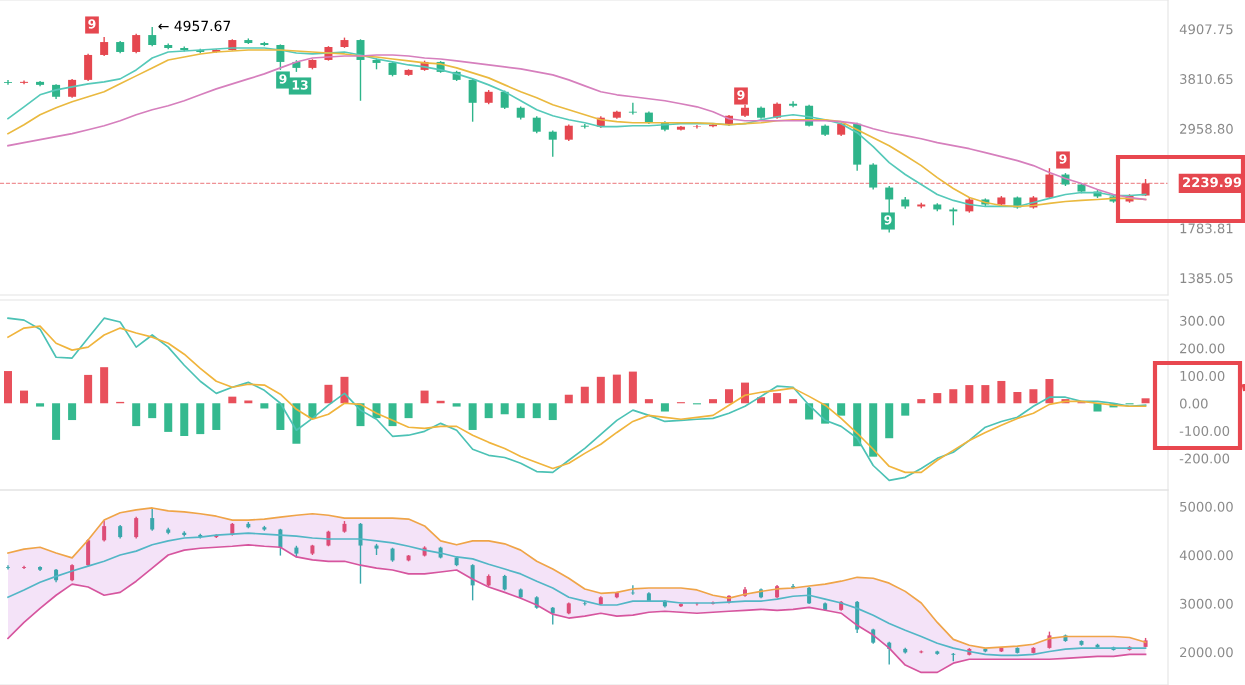 Image resolution: width=1245 pixels, height=685 pixels. What do you see at coordinates (1202, 375) in the screenshot?
I see `y-tick-label: 100.00` at bounding box center [1202, 375].